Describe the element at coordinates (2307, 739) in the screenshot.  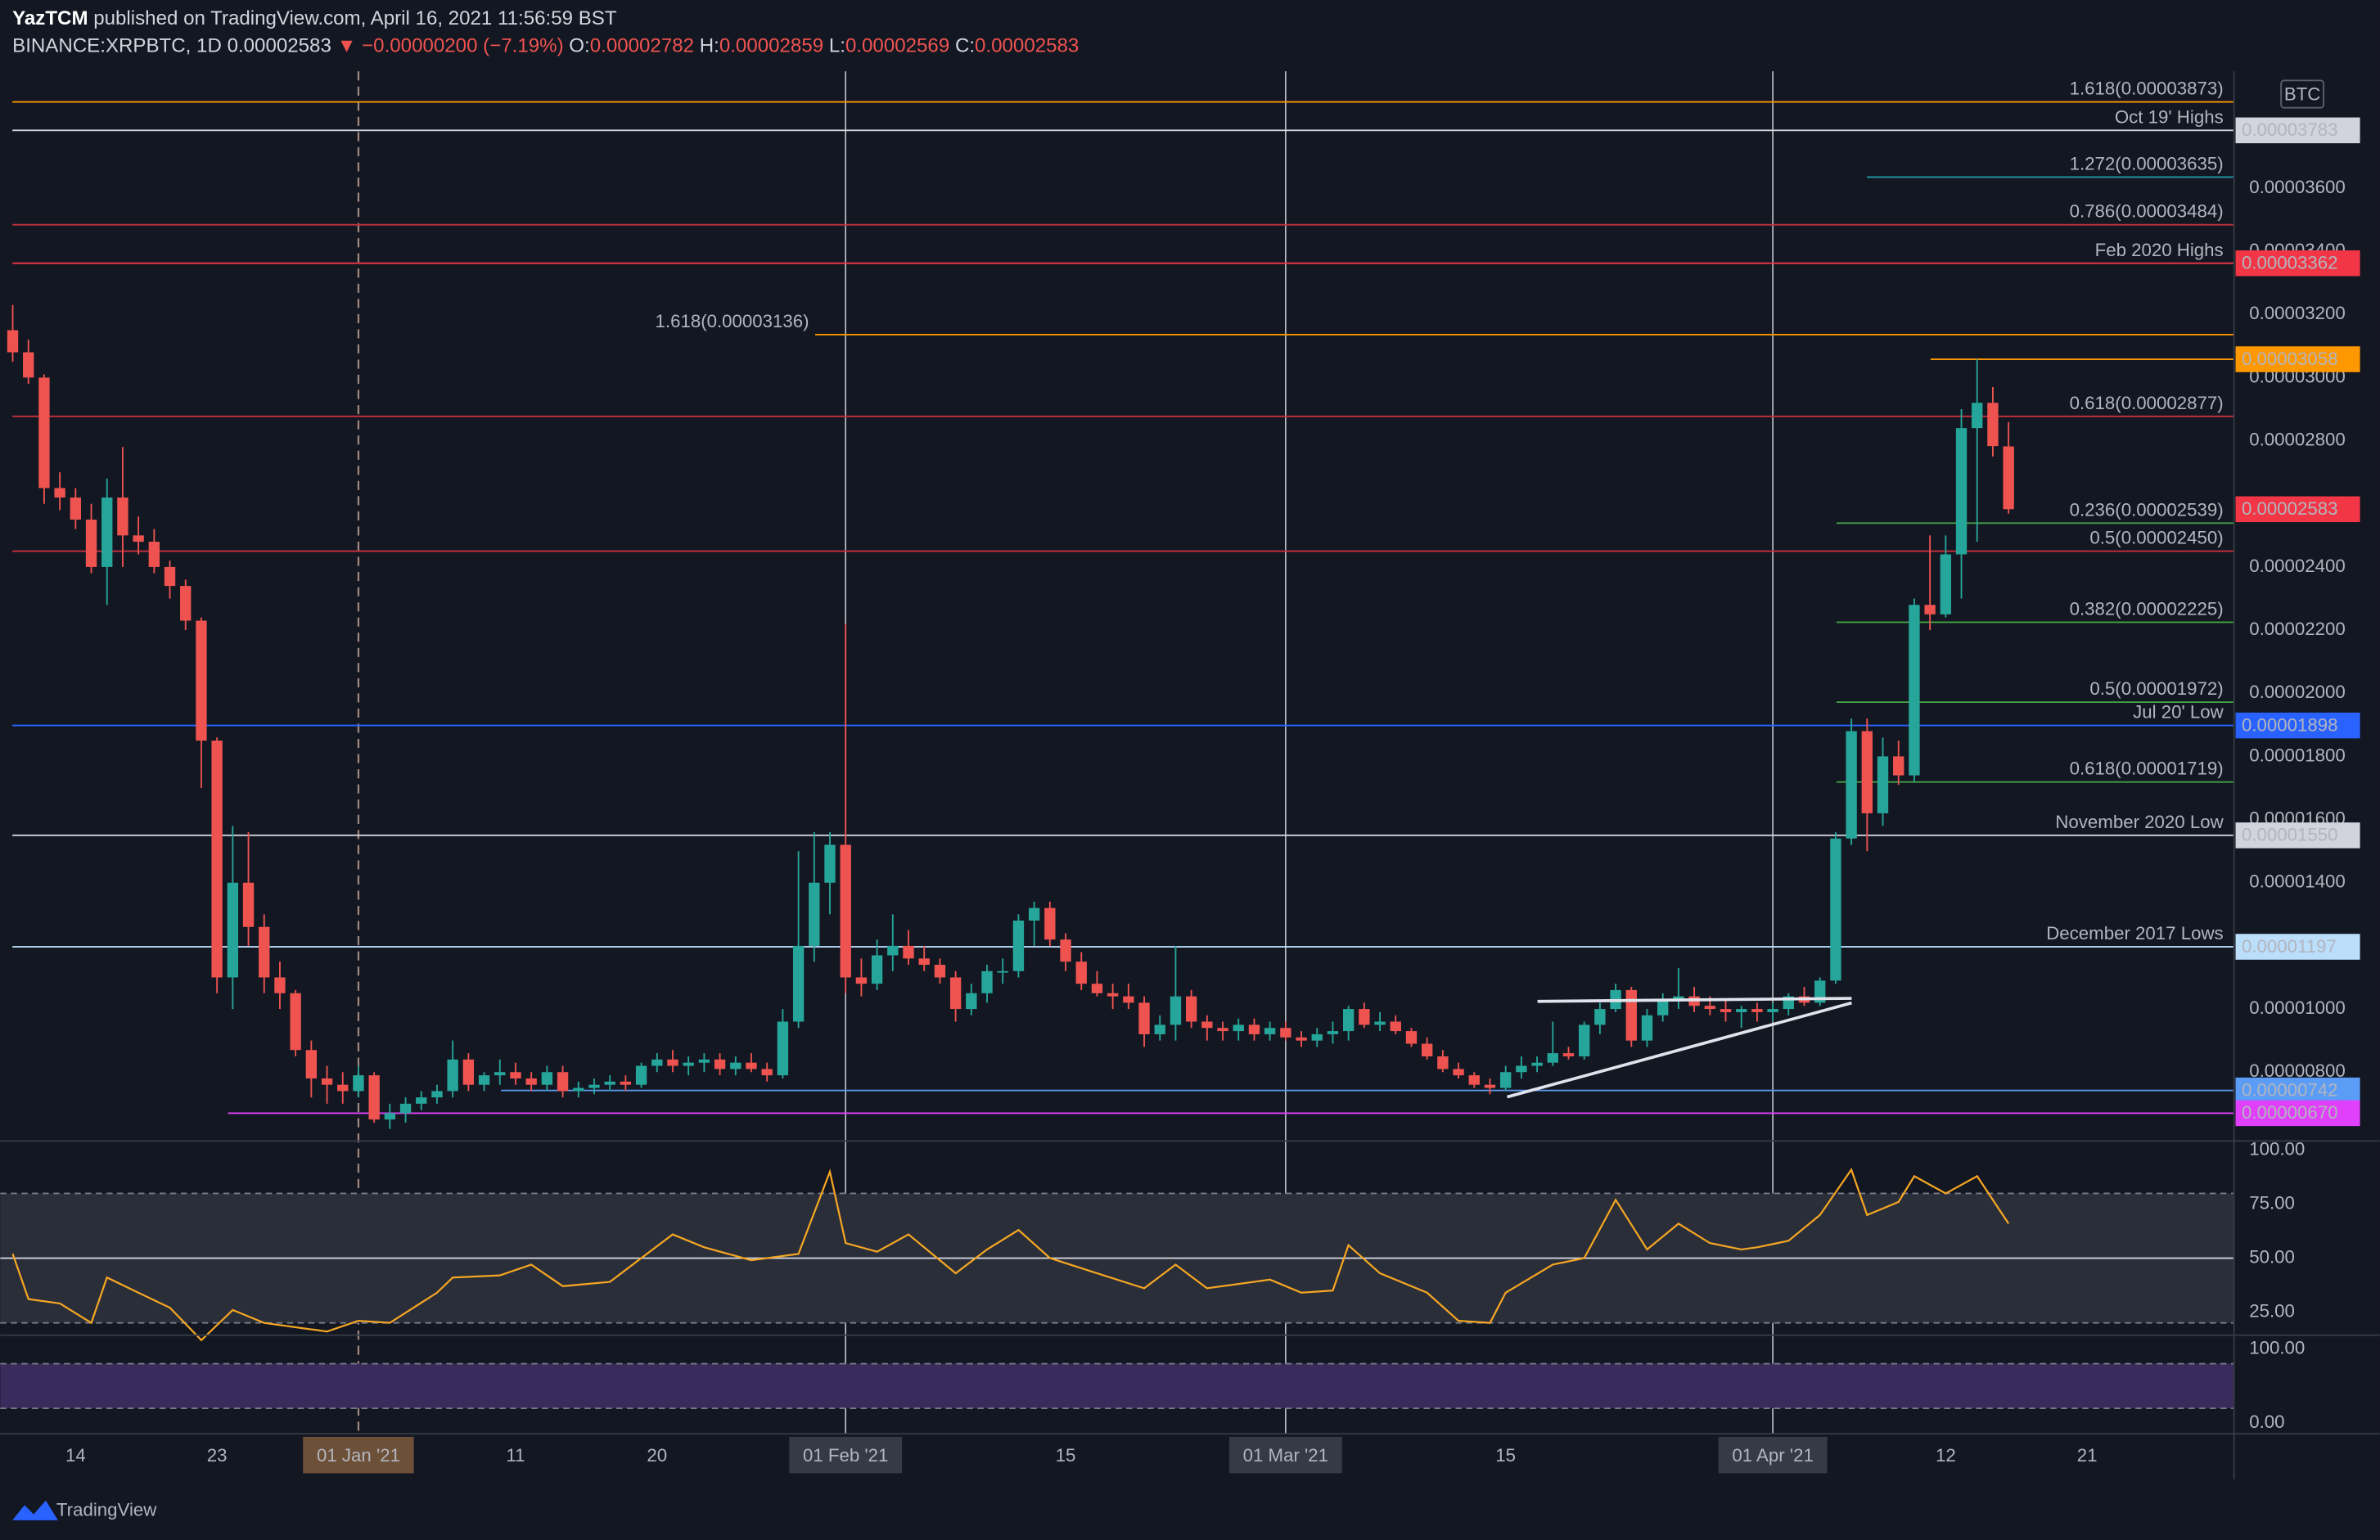
I see `price-axis-bg` at that location.